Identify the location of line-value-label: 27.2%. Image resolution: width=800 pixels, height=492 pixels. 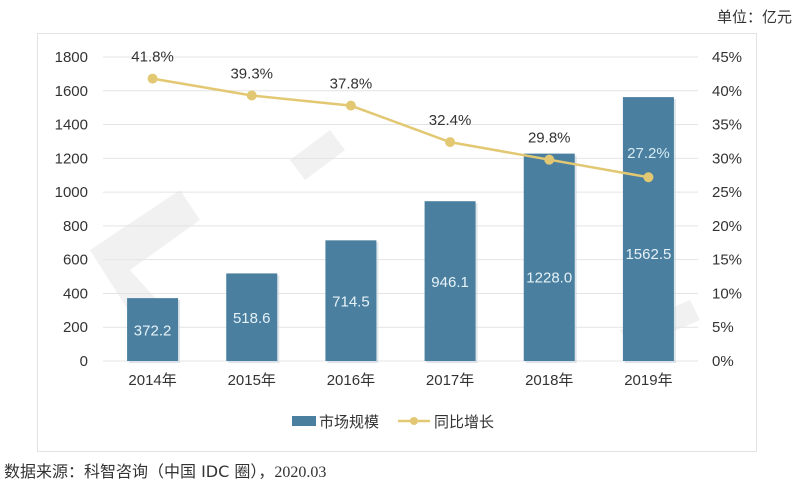
(648, 153).